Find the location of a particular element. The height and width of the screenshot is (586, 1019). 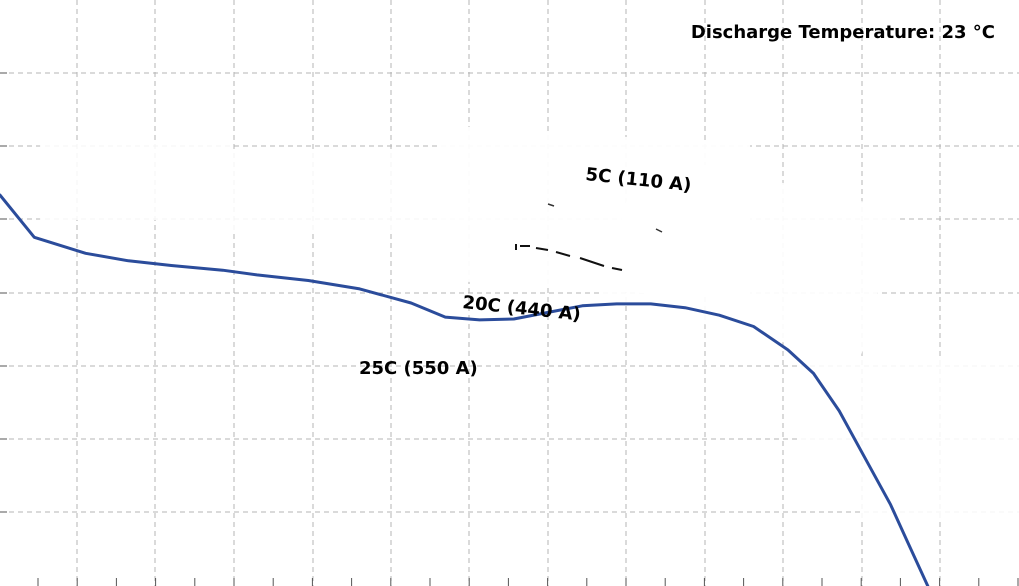

series-label-25c: 25C (550 A) is located at coordinates (418, 368).